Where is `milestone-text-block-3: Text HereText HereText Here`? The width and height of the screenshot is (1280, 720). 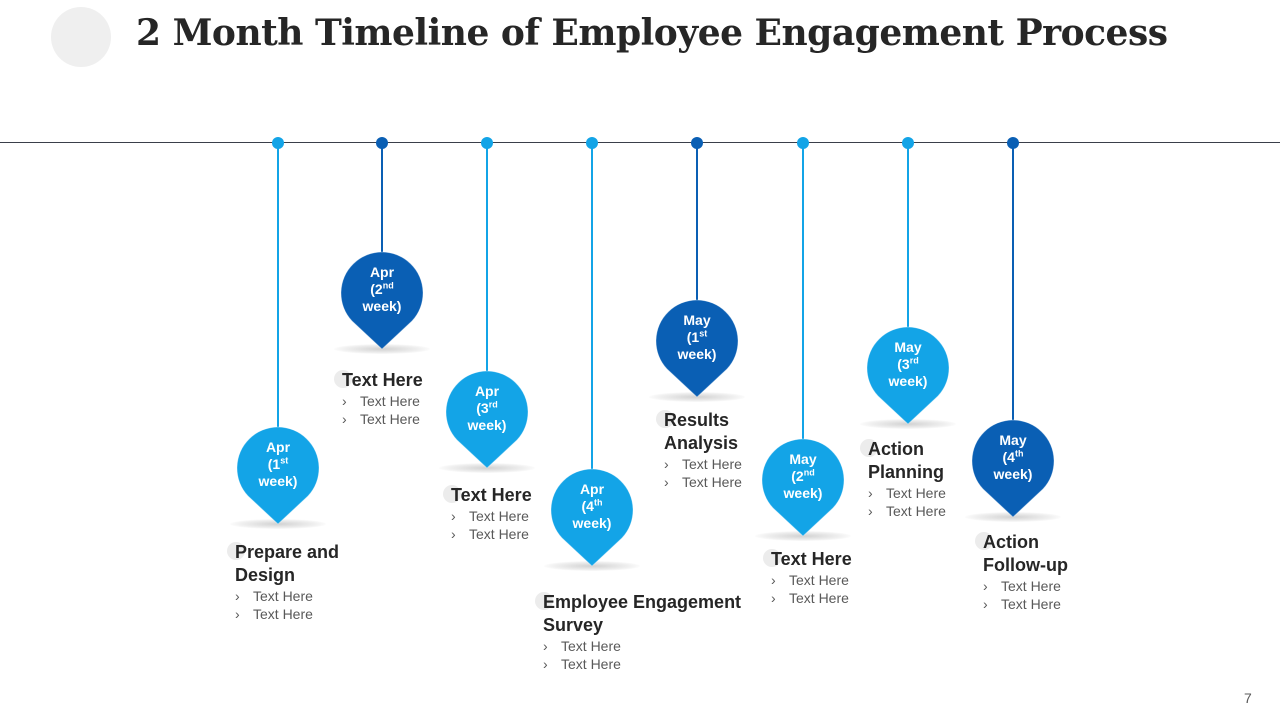 milestone-text-block-3: Text HereText HereText Here is located at coordinates (497, 513).